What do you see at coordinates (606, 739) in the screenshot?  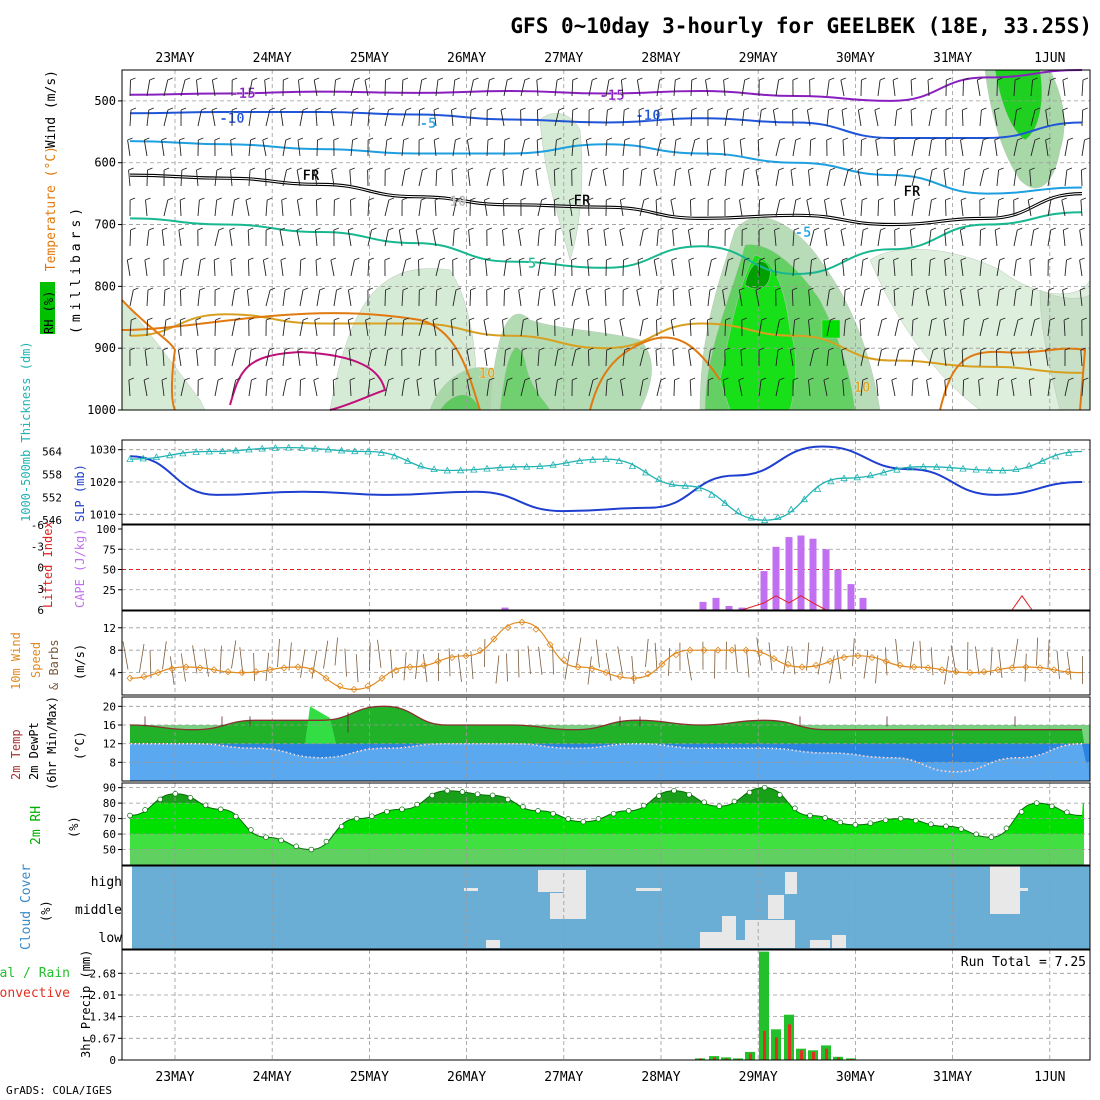 I see `temp-lines` at bounding box center [606, 739].